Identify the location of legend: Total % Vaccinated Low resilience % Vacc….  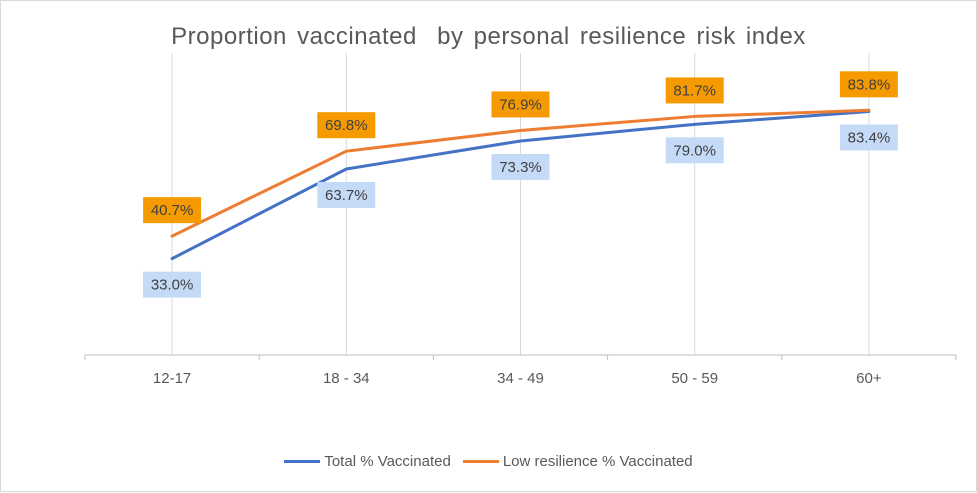
(488, 461).